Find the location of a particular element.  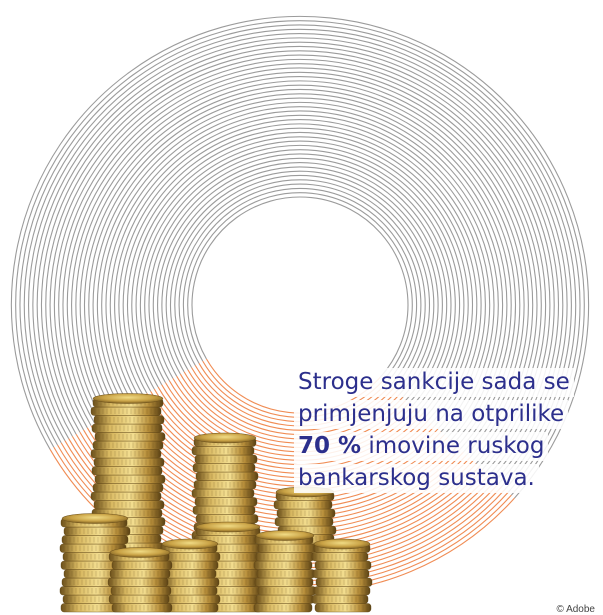

callout-line-4: bankarskog sustava. is located at coordinates (416, 478).